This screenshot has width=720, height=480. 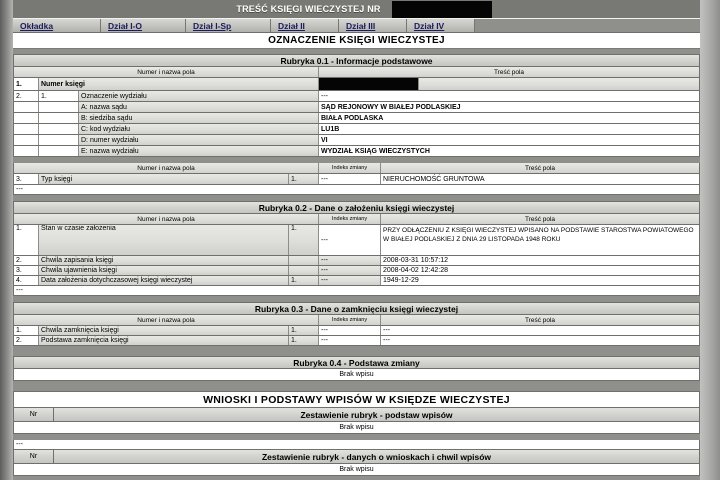 What do you see at coordinates (26, 280) in the screenshot?
I see `row-number: 4.` at bounding box center [26, 280].